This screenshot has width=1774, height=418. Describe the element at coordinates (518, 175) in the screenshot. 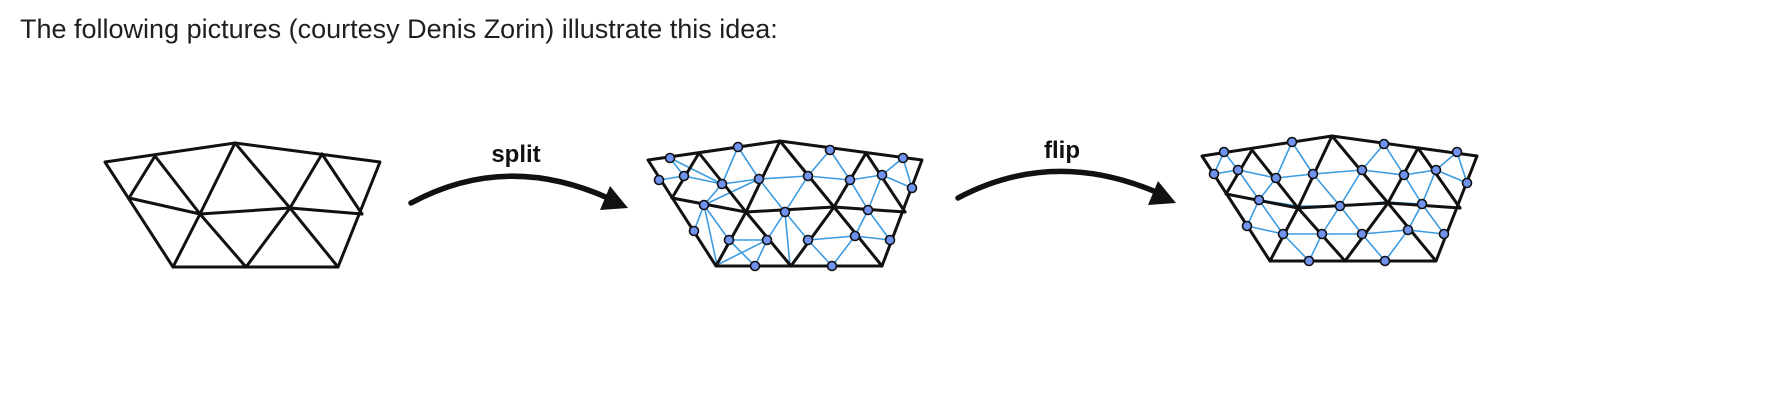

I see `split-arrow: split` at that location.